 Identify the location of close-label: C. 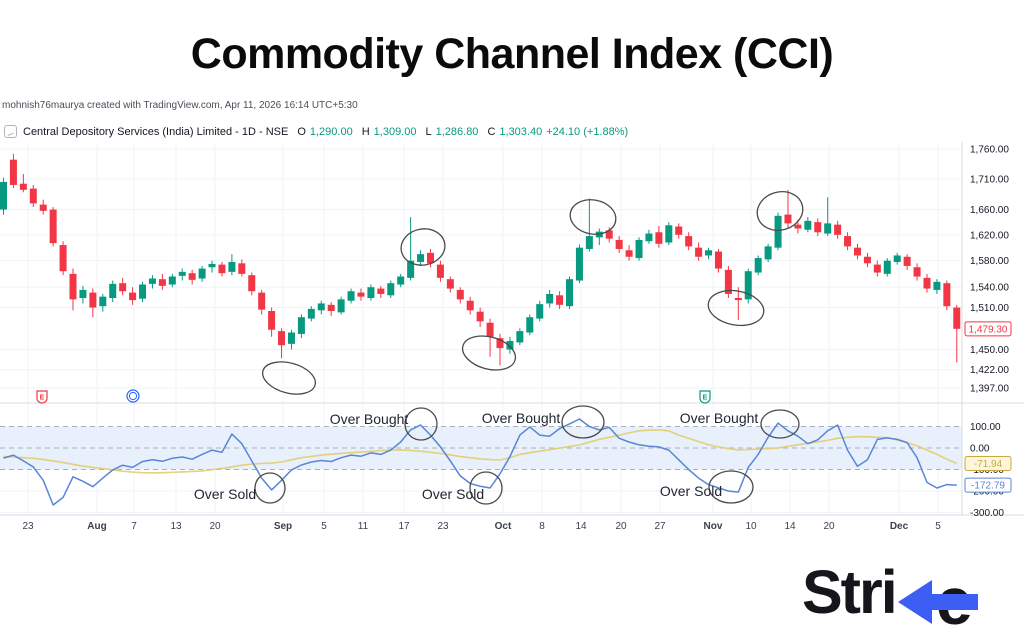
(491, 131).